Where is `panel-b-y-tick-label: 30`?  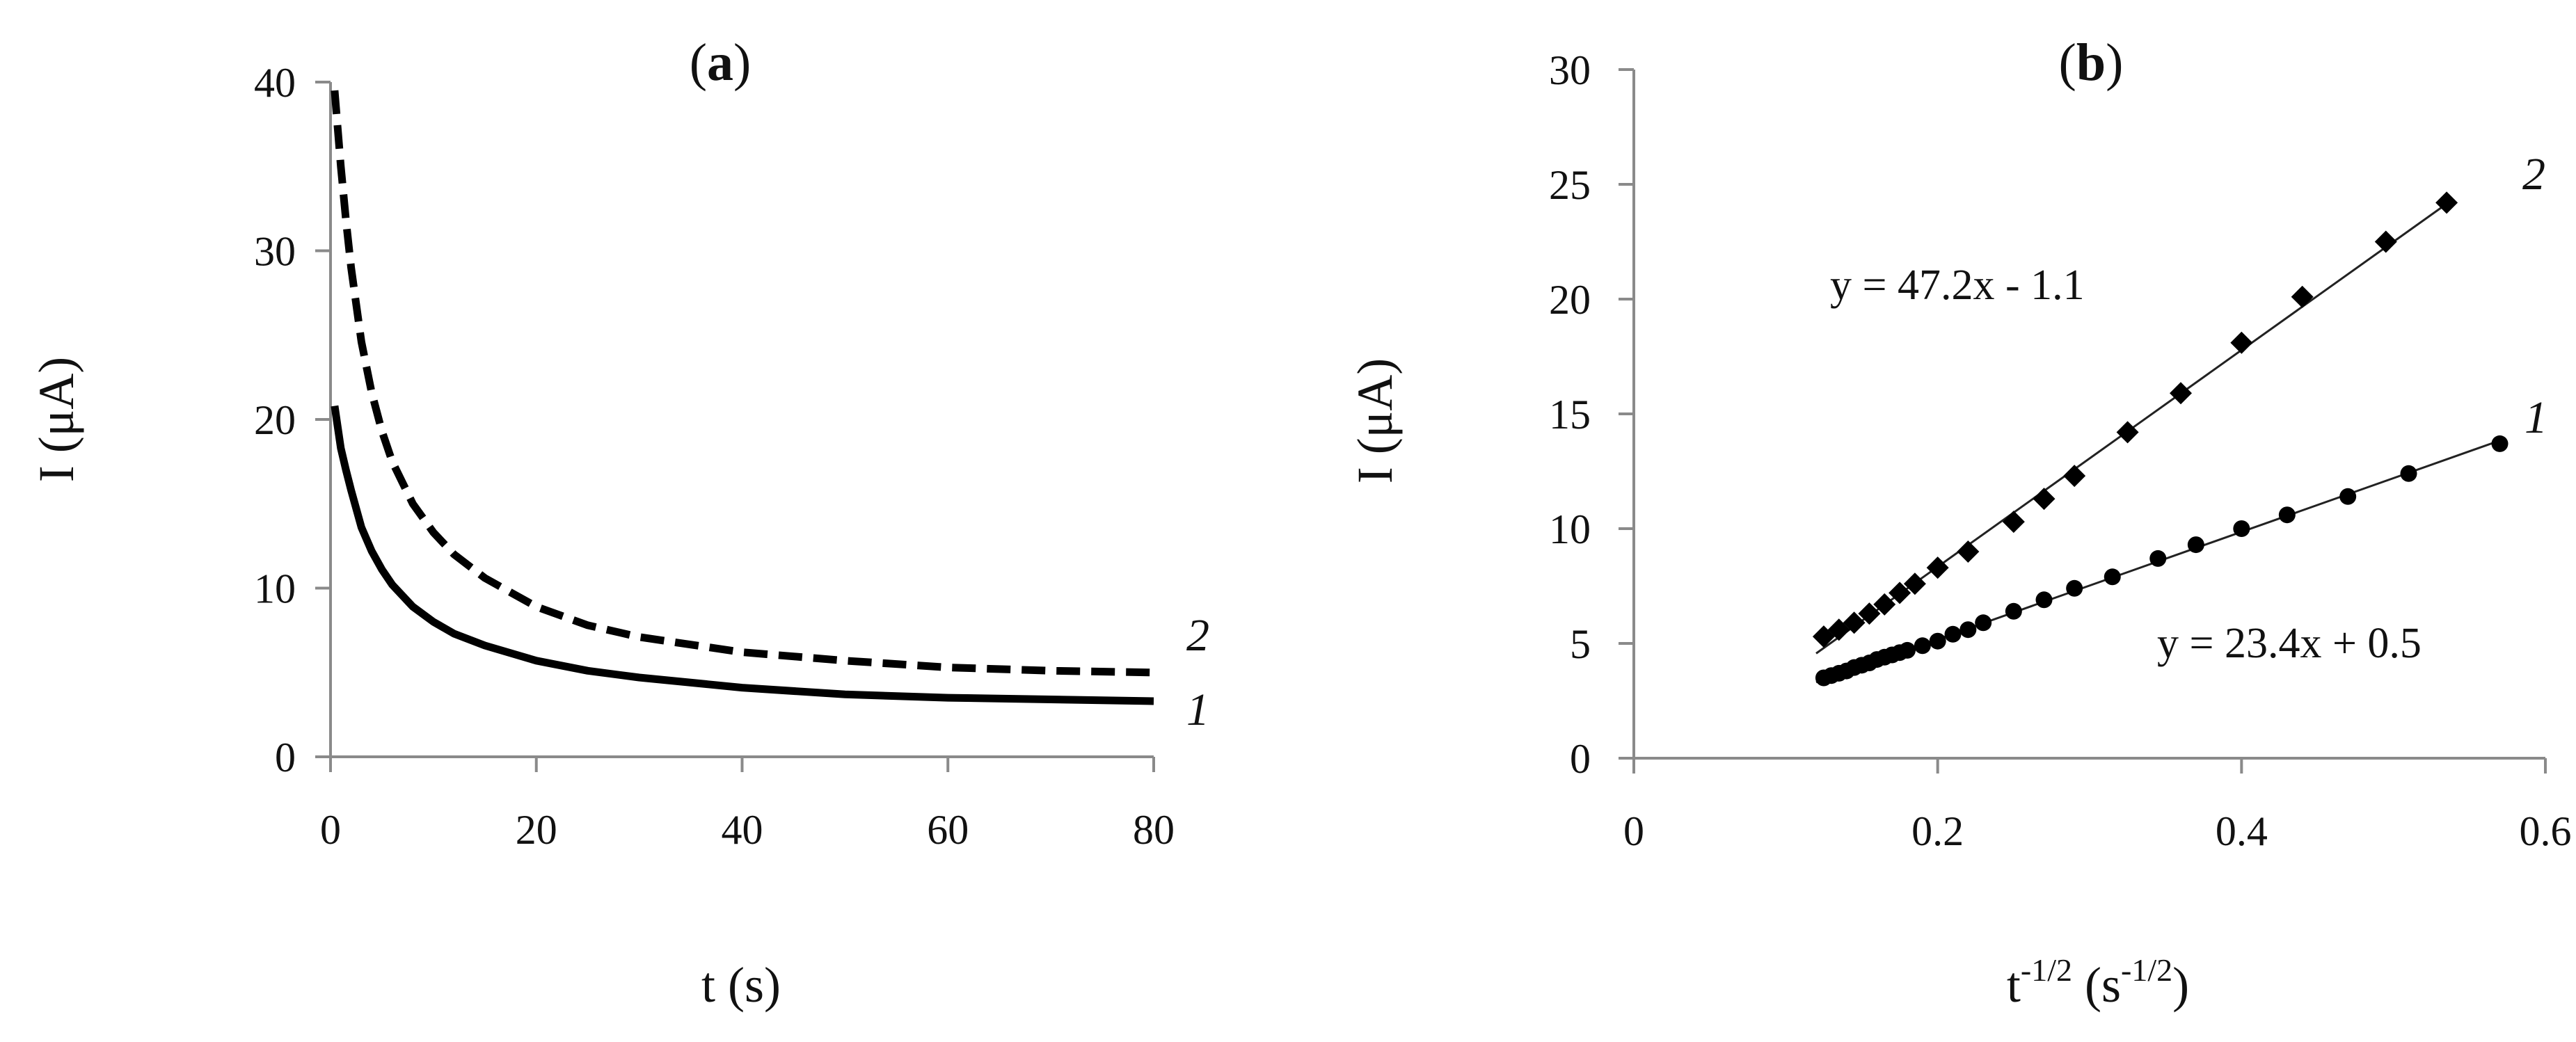
panel-b-y-tick-label: 30 is located at coordinates (1570, 70).